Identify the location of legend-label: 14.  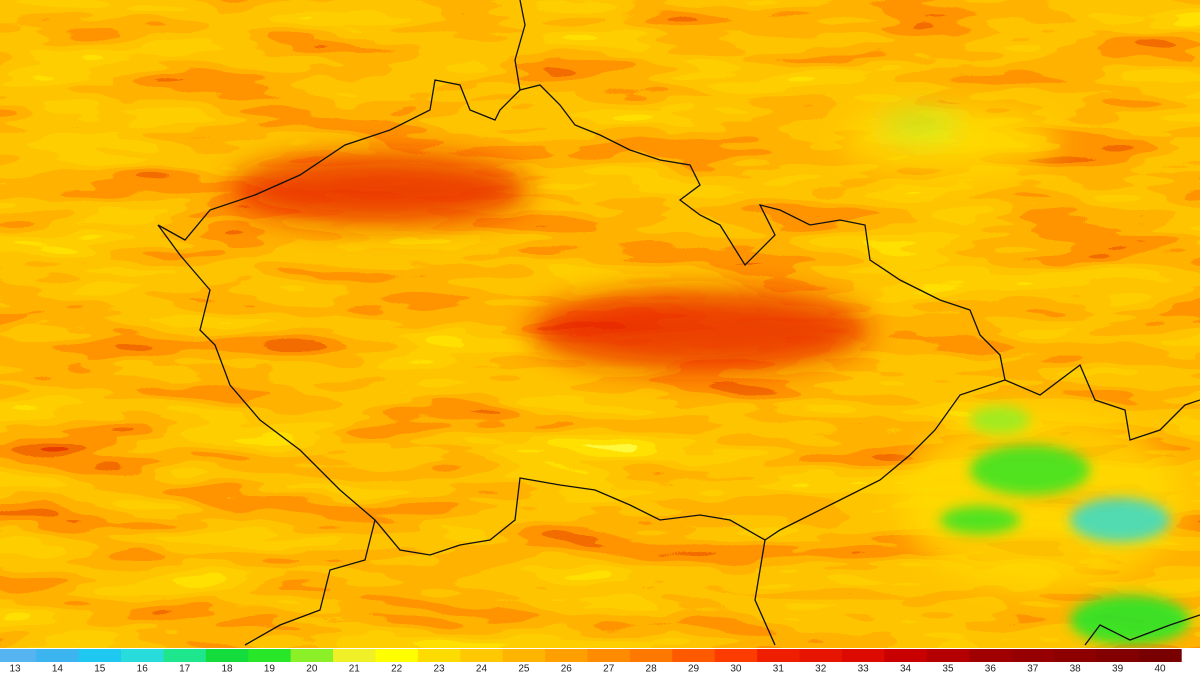
(58, 669).